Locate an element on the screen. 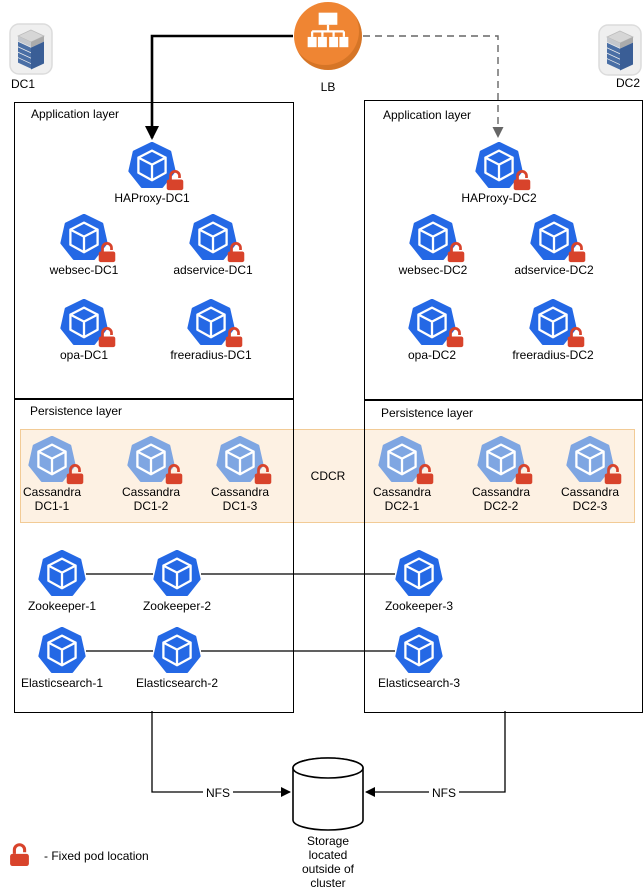 This screenshot has height=893, width=644. pod-freeradius-dc1: freeradius-DC1 is located at coordinates (211, 330).